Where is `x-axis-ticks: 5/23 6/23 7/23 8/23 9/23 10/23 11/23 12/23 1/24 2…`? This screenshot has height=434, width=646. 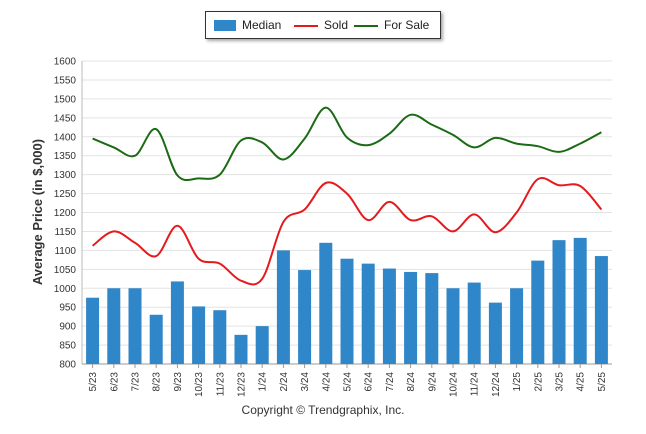
x-axis-ticks: 5/23 6/23 7/23 8/23 9/23 10/23 11/23 12/23 1/24 2… is located at coordinates (348, 380).